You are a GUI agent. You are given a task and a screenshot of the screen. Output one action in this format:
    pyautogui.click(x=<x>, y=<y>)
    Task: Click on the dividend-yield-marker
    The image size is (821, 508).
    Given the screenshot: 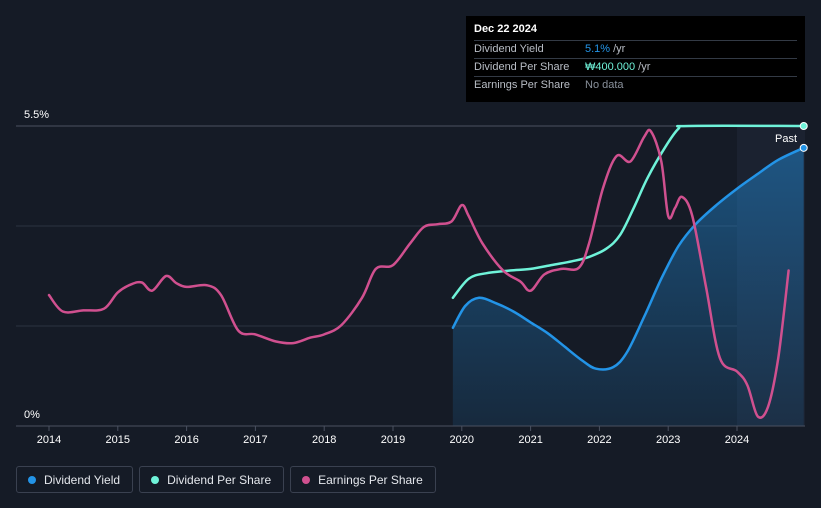 What is the action you would take?
    pyautogui.click(x=803, y=147)
    